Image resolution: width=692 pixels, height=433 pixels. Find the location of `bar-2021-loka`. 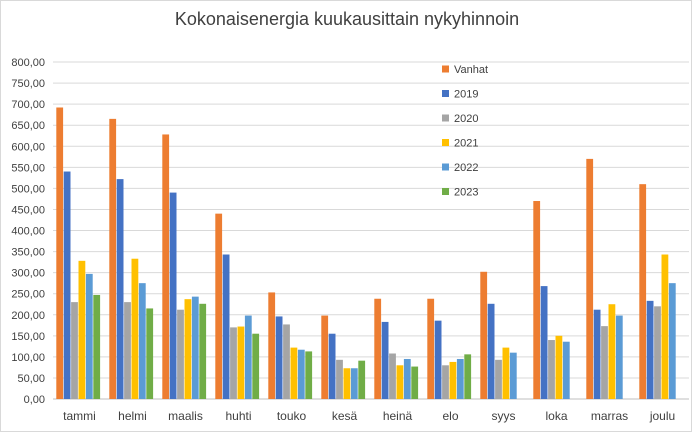

bar-2021-loka is located at coordinates (559, 367).